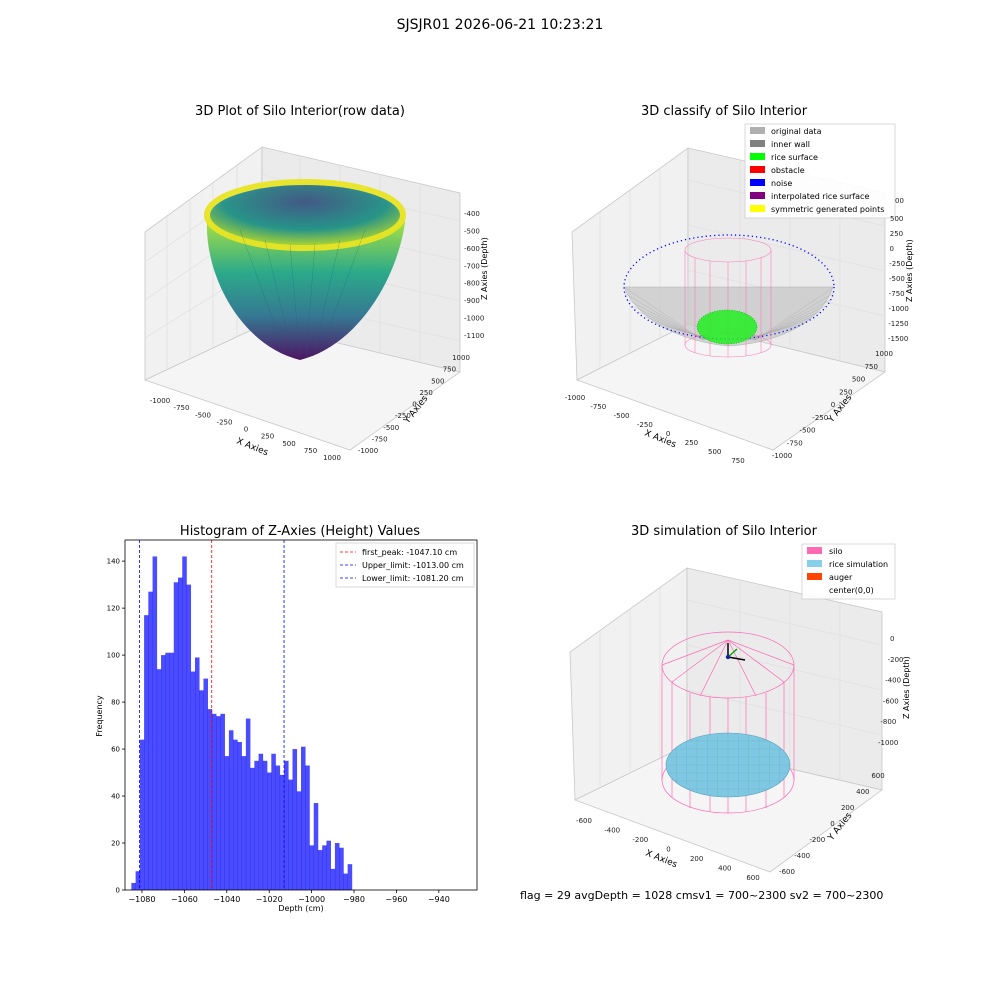 The image size is (1000, 1000). Describe the element at coordinates (474, 336) in the screenshot. I see `panel1-z-tick-7: -1100` at that location.